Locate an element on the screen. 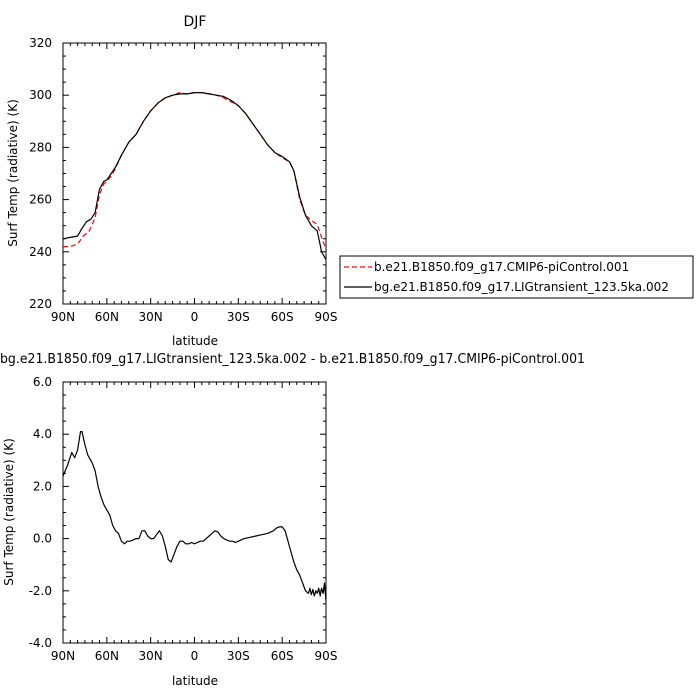 The width and height of the screenshot is (700, 700). top-x-tick-label: 30S is located at coordinates (238, 317).